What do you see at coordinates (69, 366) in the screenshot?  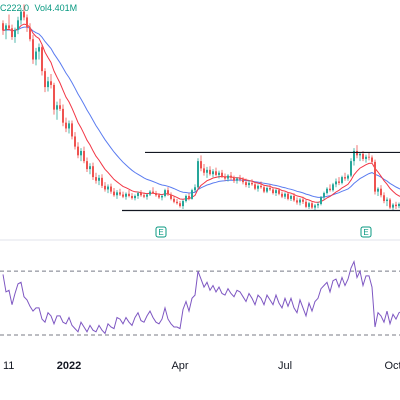 I see `x-axis-tick-label: 2022` at bounding box center [69, 366].